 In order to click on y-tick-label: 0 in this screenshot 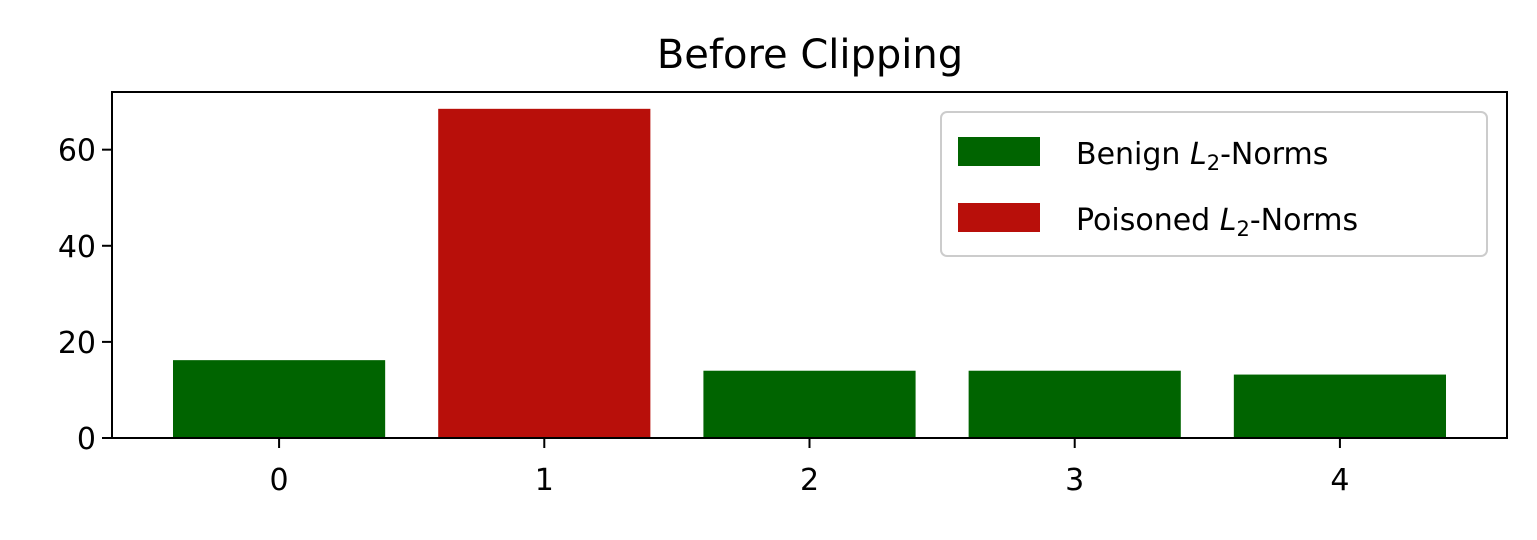, I will do `click(86, 439)`.